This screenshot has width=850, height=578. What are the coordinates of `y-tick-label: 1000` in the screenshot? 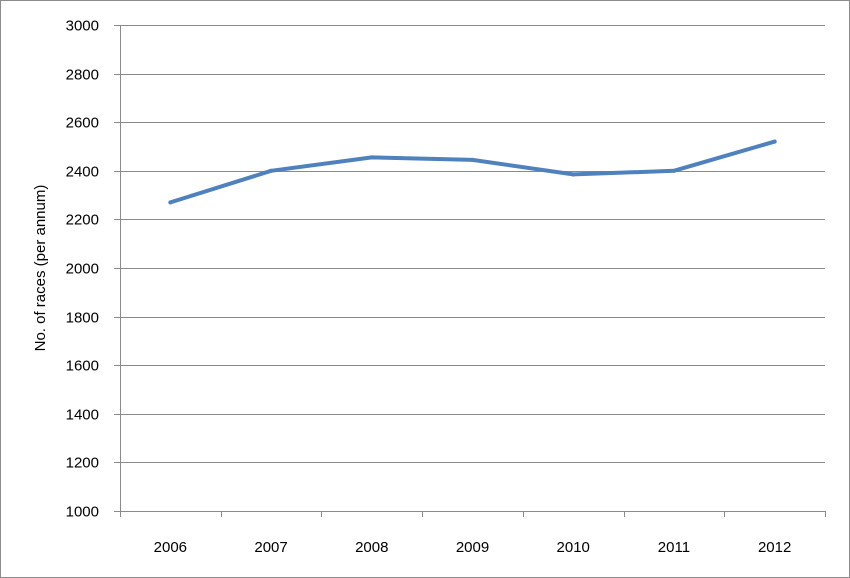 It's located at (82, 512).